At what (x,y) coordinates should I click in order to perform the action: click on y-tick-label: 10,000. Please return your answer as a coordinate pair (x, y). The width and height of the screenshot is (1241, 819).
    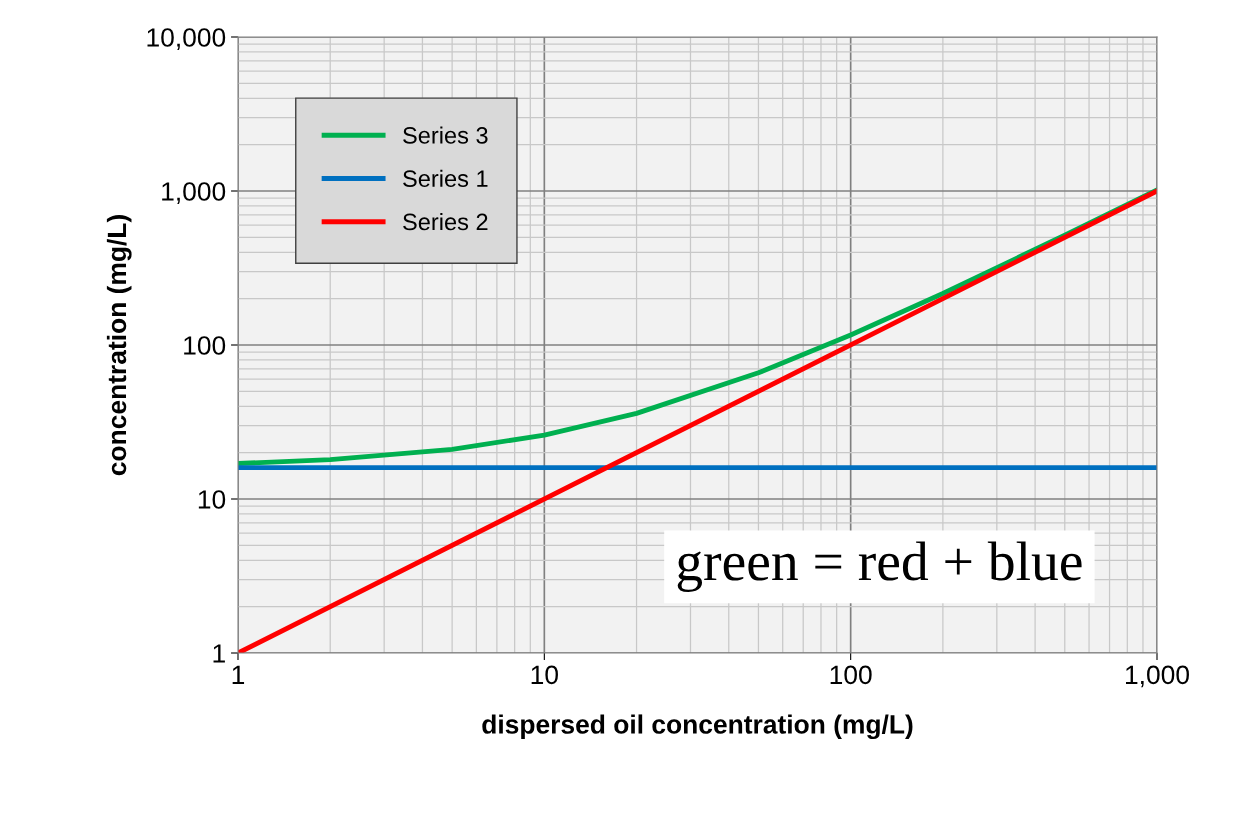
    Looking at the image, I should click on (186, 39).